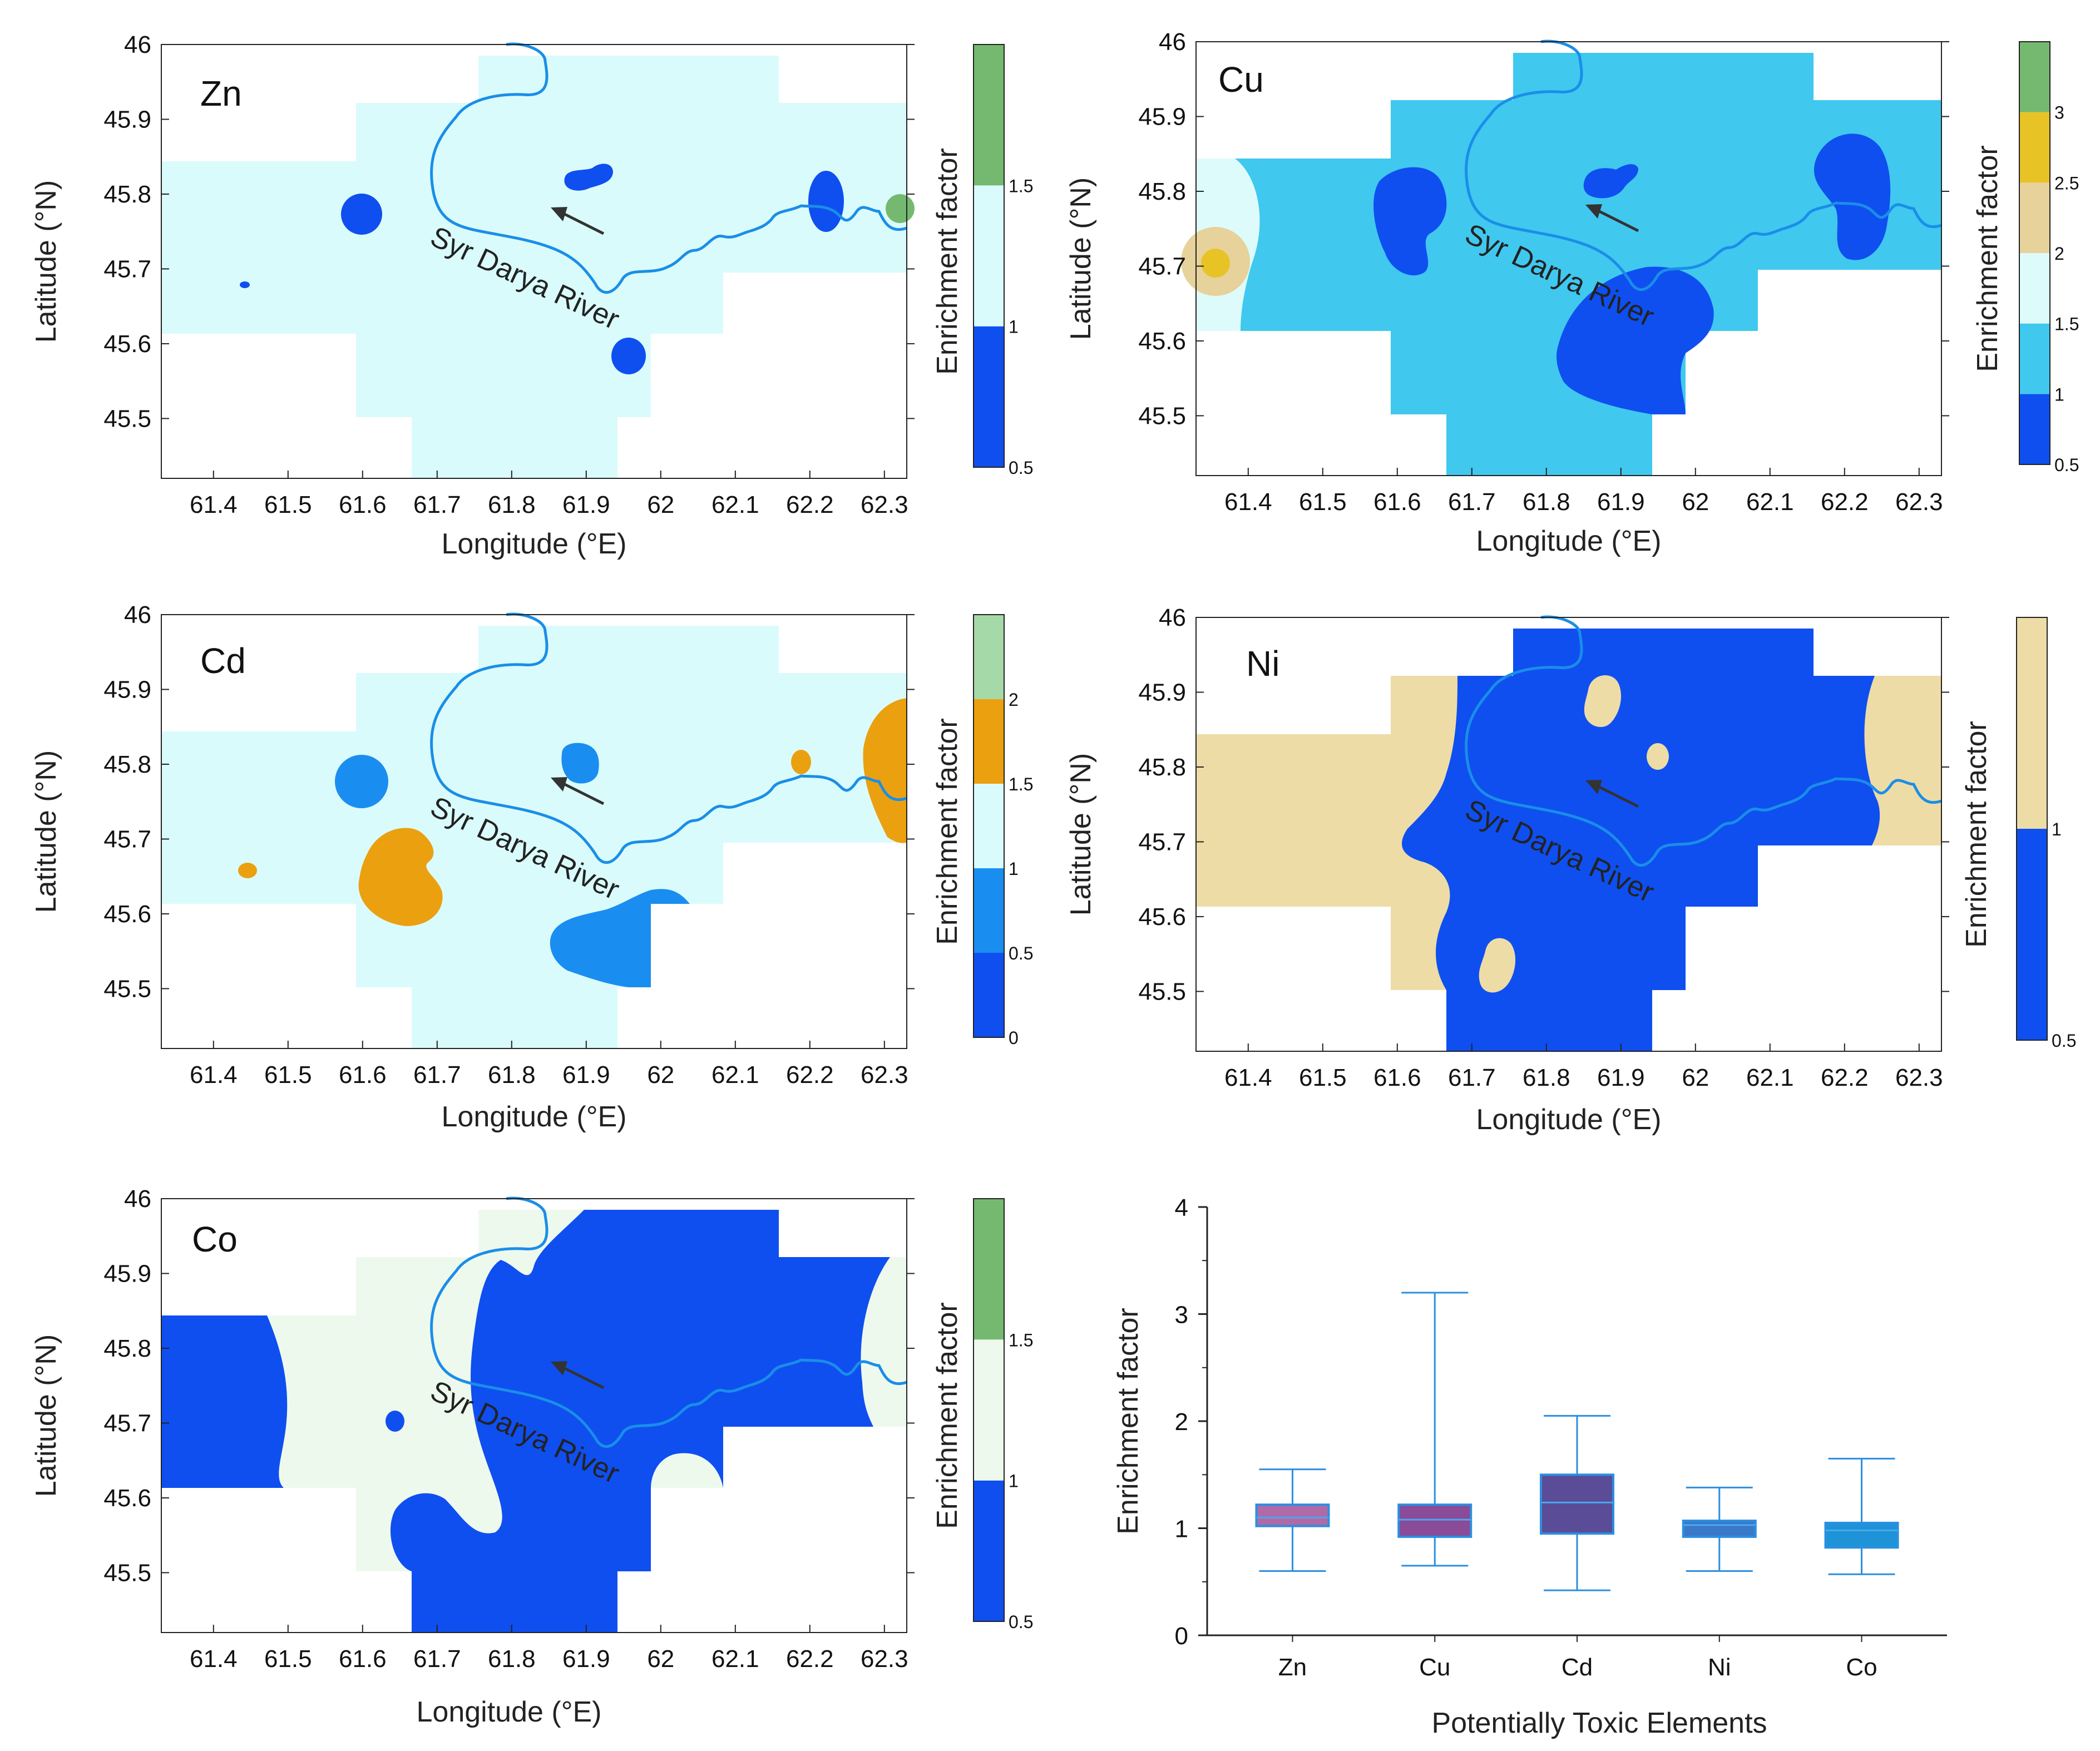 This screenshot has height=1751, width=2100. What do you see at coordinates (1128, 1421) in the screenshot?
I see `y-axis-label: Enrichment factor` at bounding box center [1128, 1421].